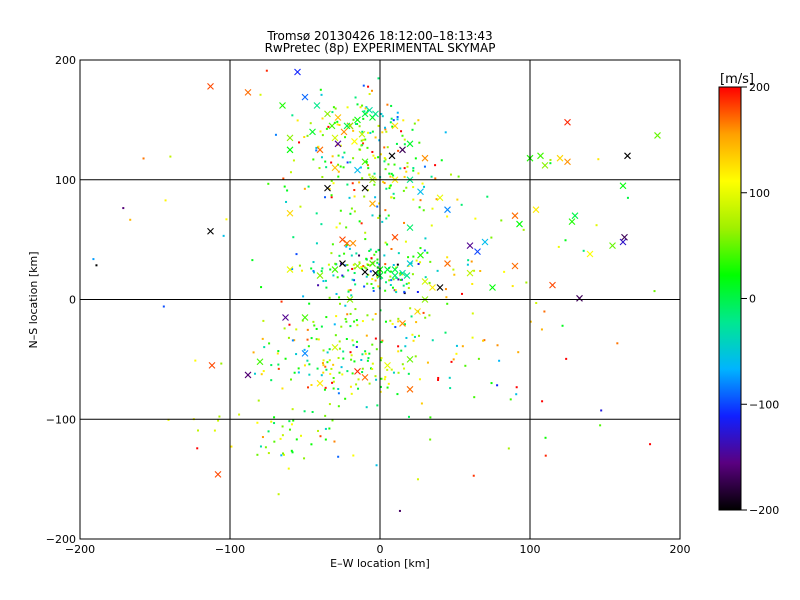 The height and width of the screenshot is (600, 800). What do you see at coordinates (61, 539) in the screenshot?
I see `y-tick-label: −200` at bounding box center [61, 539].